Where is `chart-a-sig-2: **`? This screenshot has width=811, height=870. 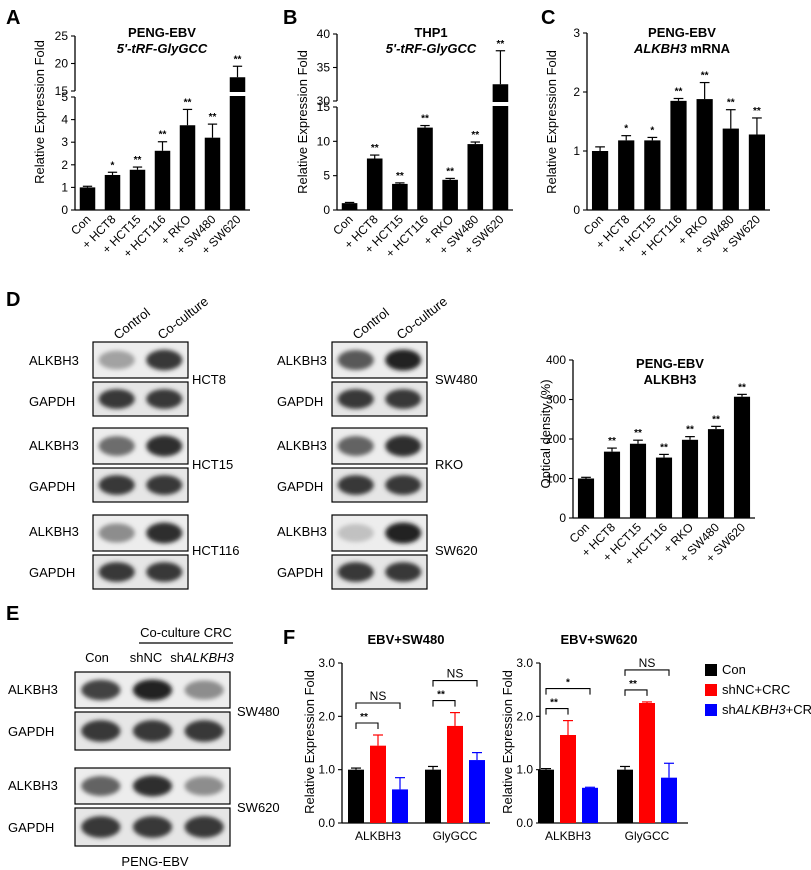 chart-a-sig-2: ** is located at coordinates (138, 160).